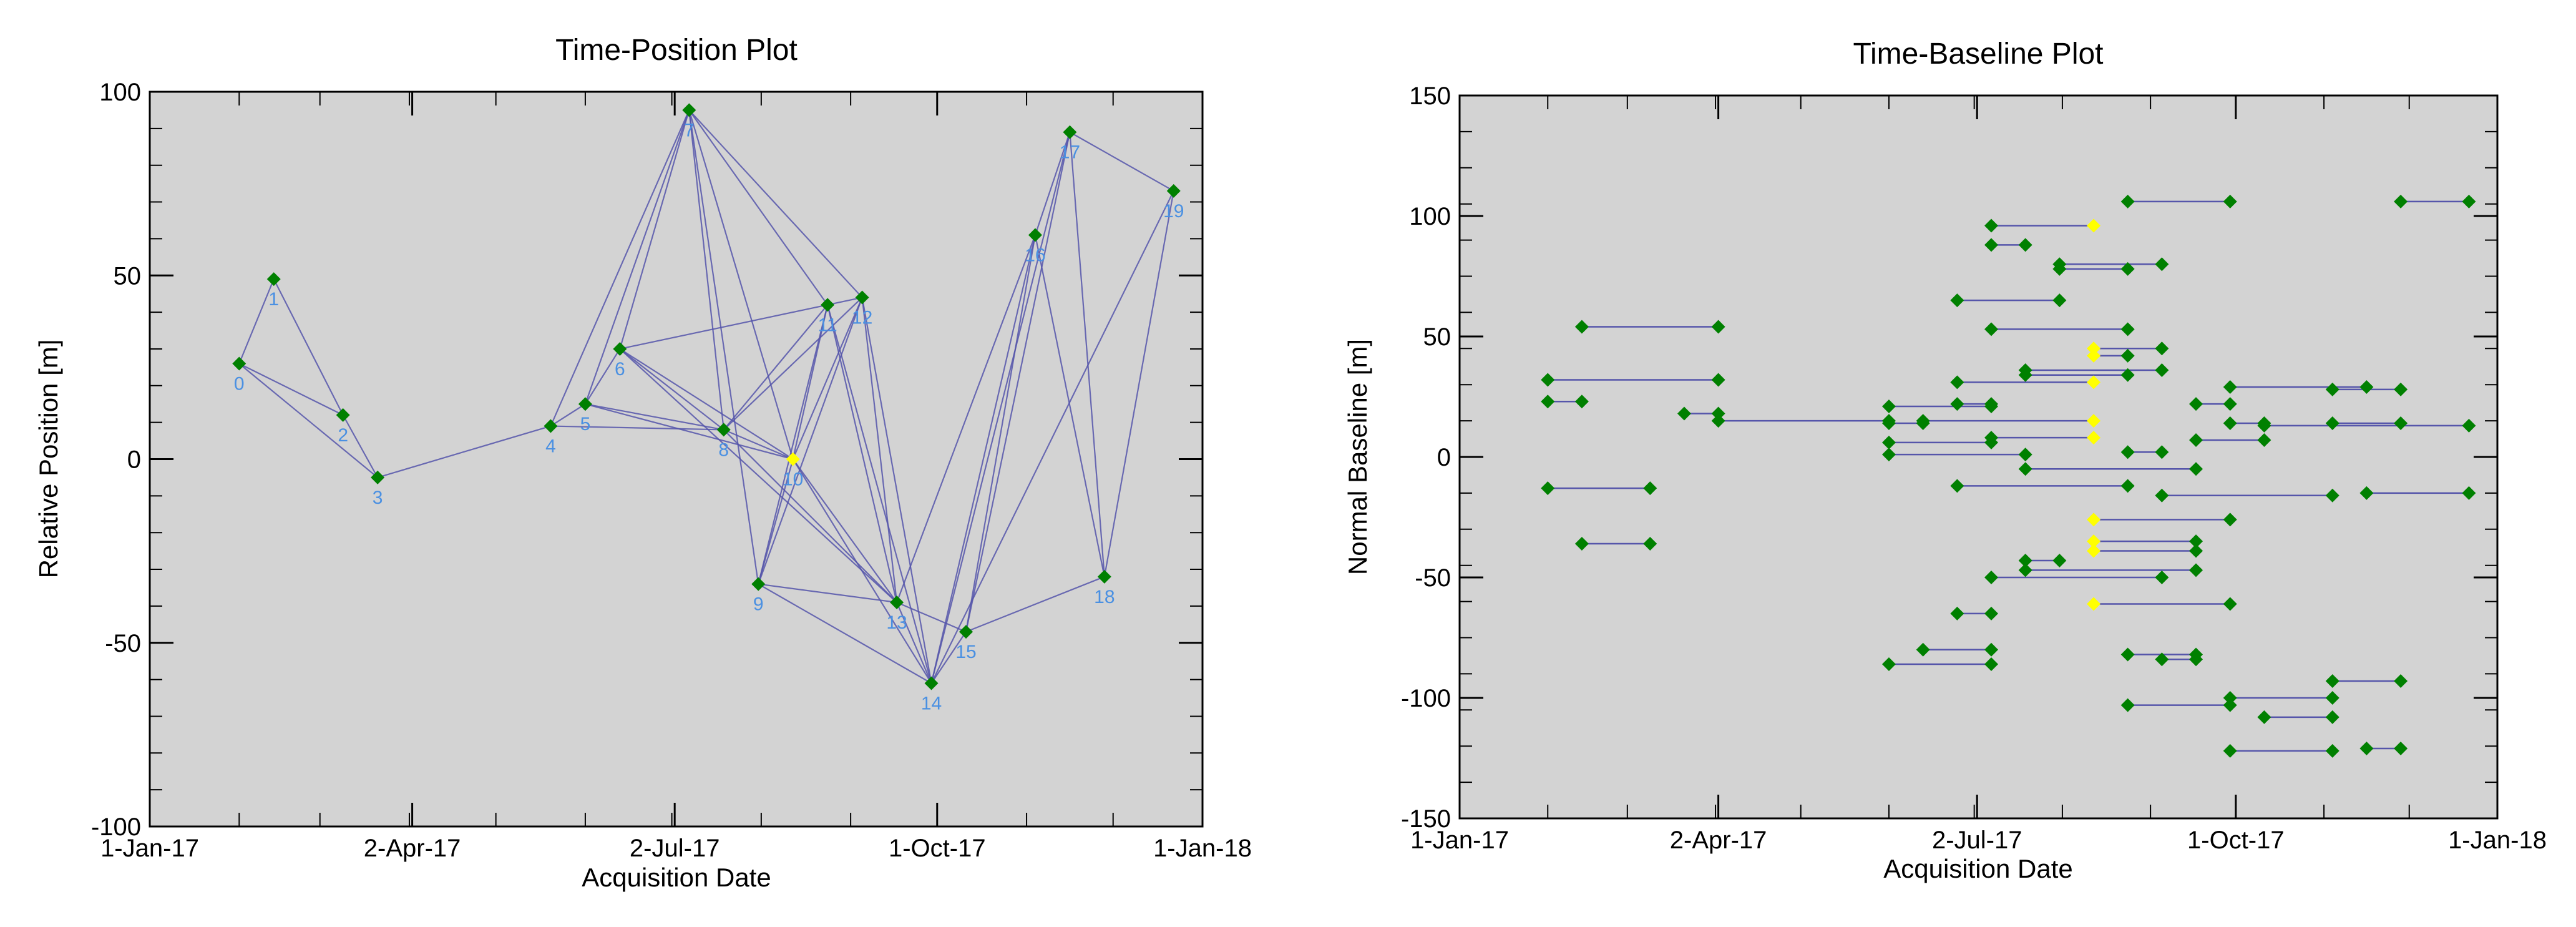 This screenshot has height=927, width=2576. Describe the element at coordinates (412, 848) in the screenshot. I see `x-tick-label: 2-Apr-17` at that location.